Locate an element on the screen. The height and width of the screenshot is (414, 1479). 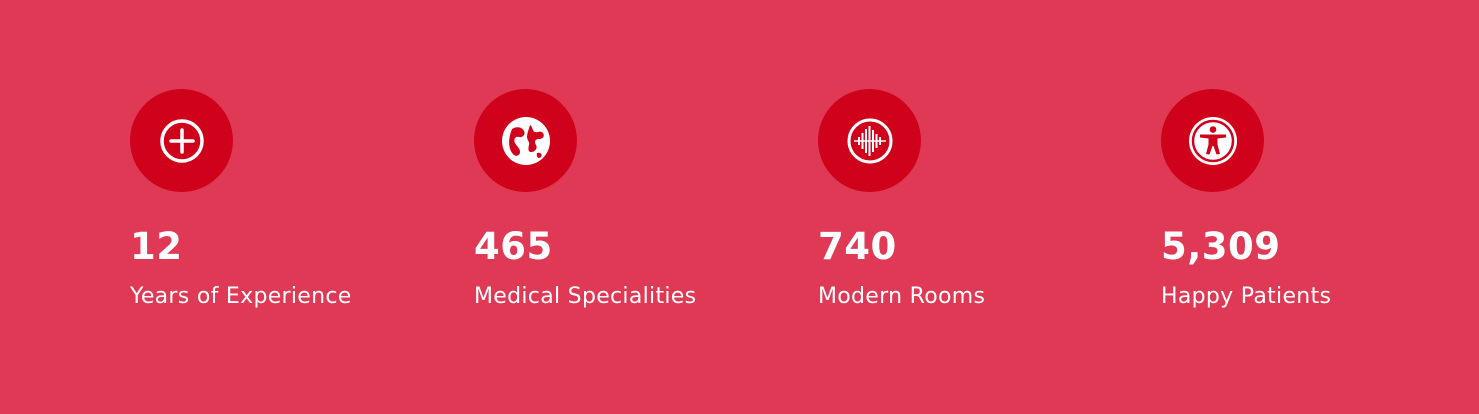
stat-modern-rooms: 740 Modern Rooms is located at coordinates (968, 199).